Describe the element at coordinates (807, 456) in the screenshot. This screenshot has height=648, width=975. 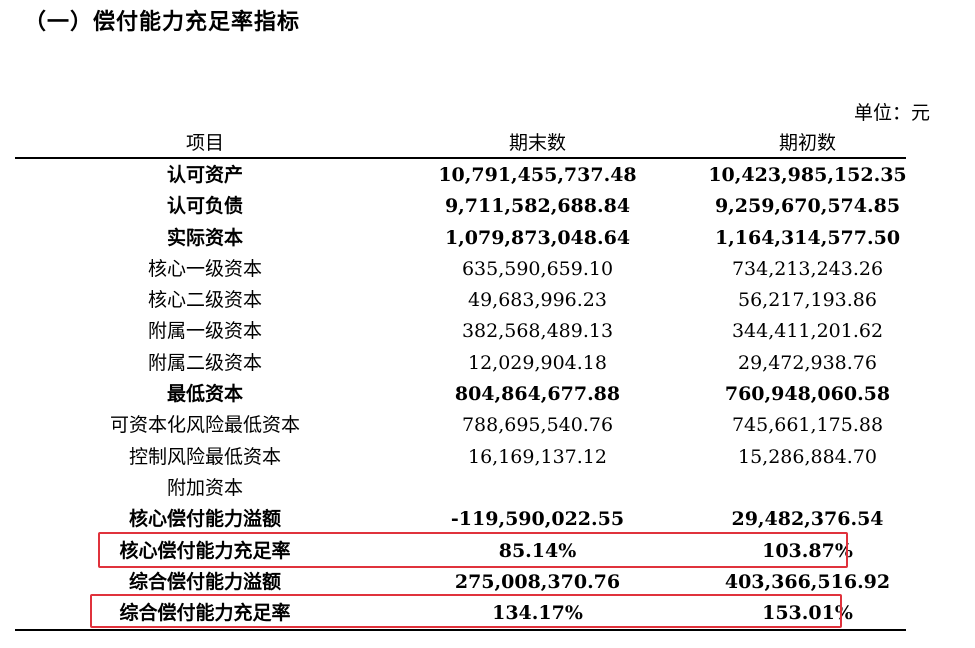
I see `row-begin-value: 15,286,884.70` at that location.